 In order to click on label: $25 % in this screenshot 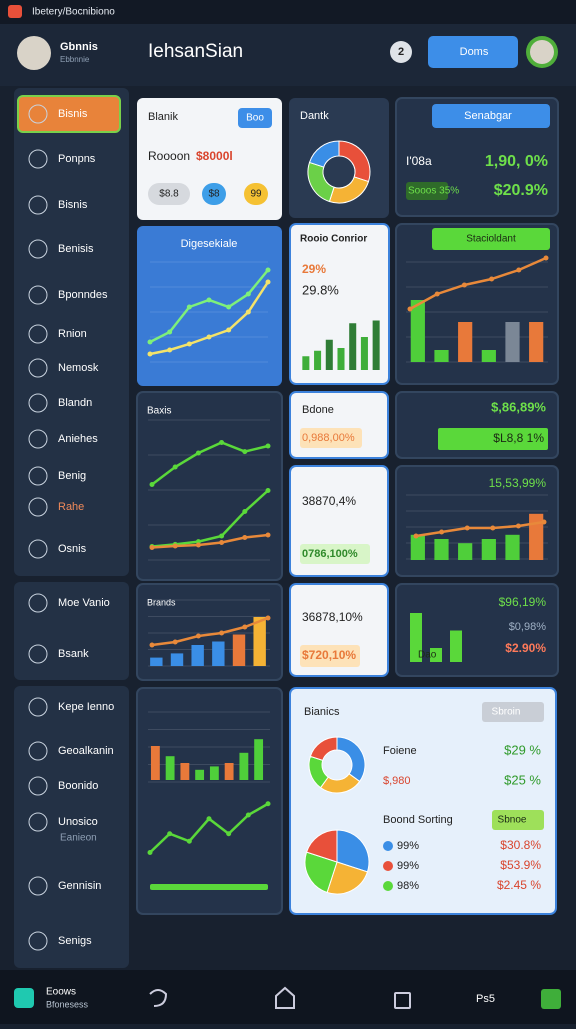, I will do `click(522, 779)`.